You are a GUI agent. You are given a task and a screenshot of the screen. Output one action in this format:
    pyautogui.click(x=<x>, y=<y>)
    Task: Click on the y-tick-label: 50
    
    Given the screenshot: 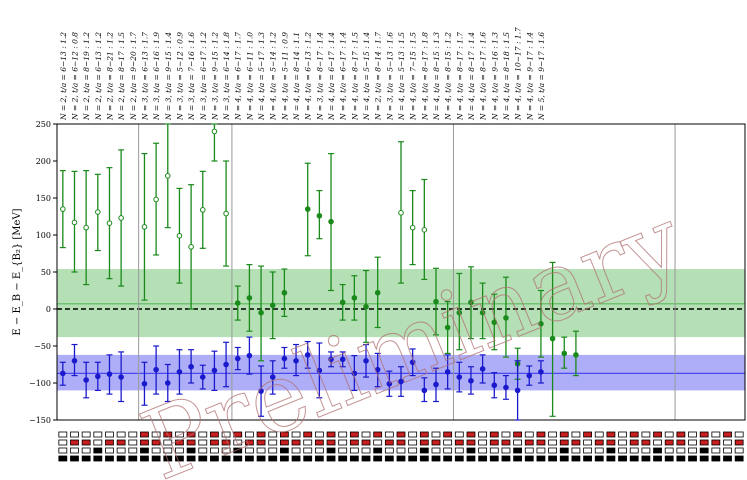 What is the action you would take?
    pyautogui.click(x=46, y=272)
    